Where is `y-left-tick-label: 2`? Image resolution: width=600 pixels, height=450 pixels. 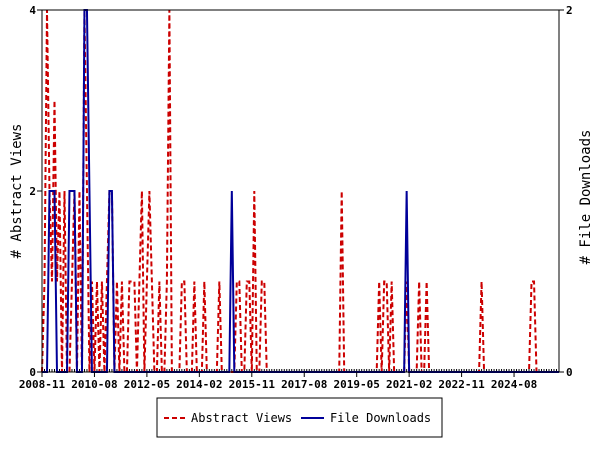 y-left-tick-label: 2 is located at coordinates (32, 191).